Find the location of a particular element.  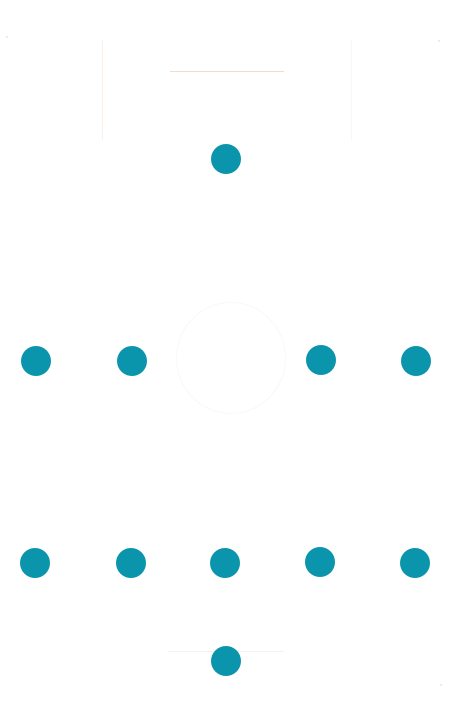

right-frame-line is located at coordinates (351, 90).